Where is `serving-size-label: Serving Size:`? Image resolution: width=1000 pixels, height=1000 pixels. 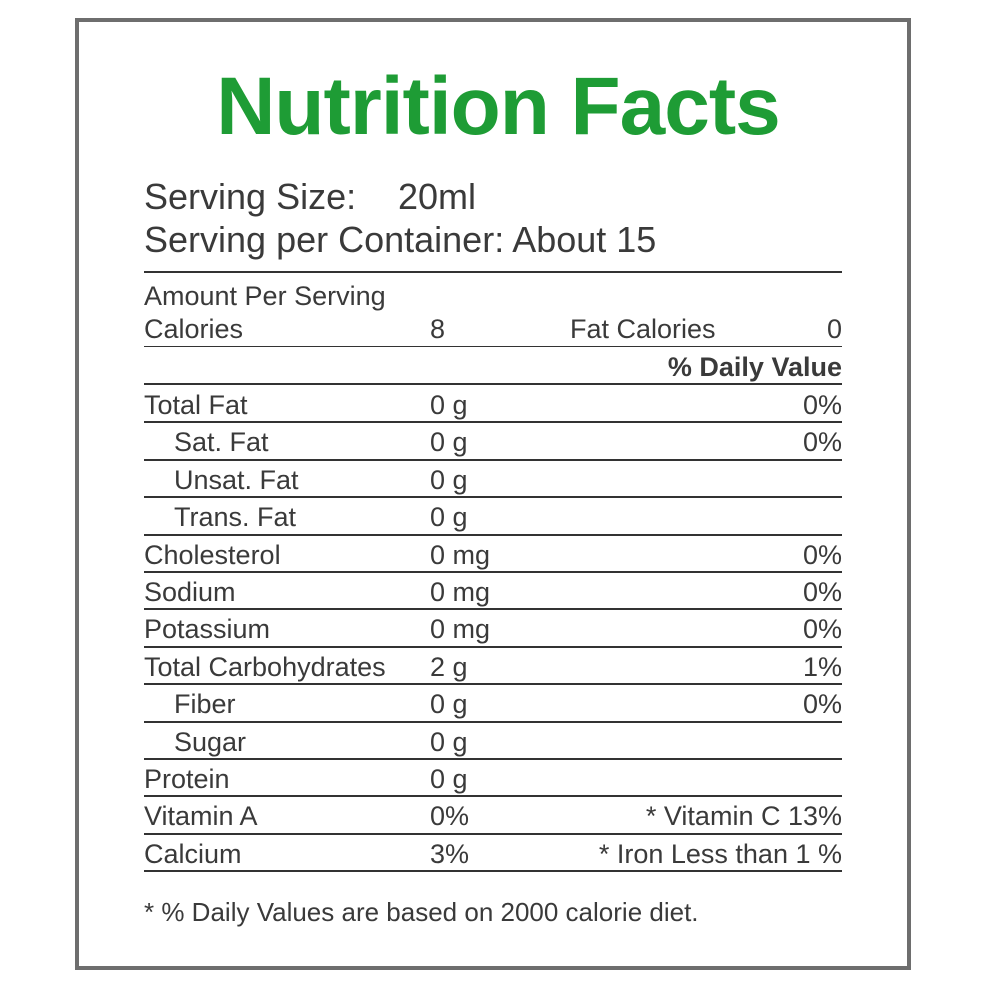
serving-size-label: Serving Size: is located at coordinates (250, 196).